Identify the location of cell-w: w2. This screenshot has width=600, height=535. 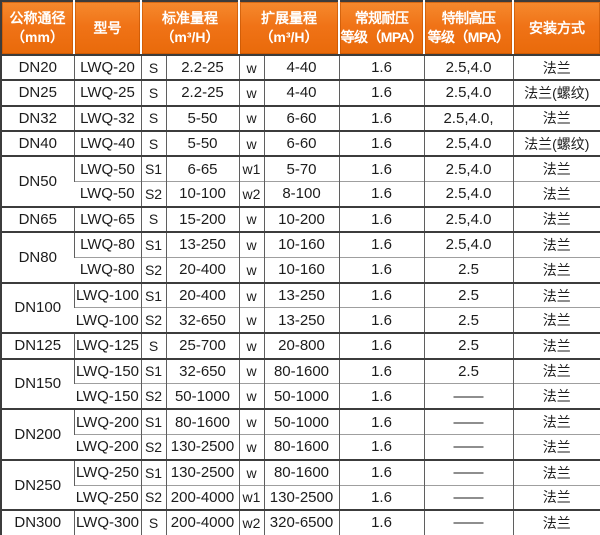
(251, 193).